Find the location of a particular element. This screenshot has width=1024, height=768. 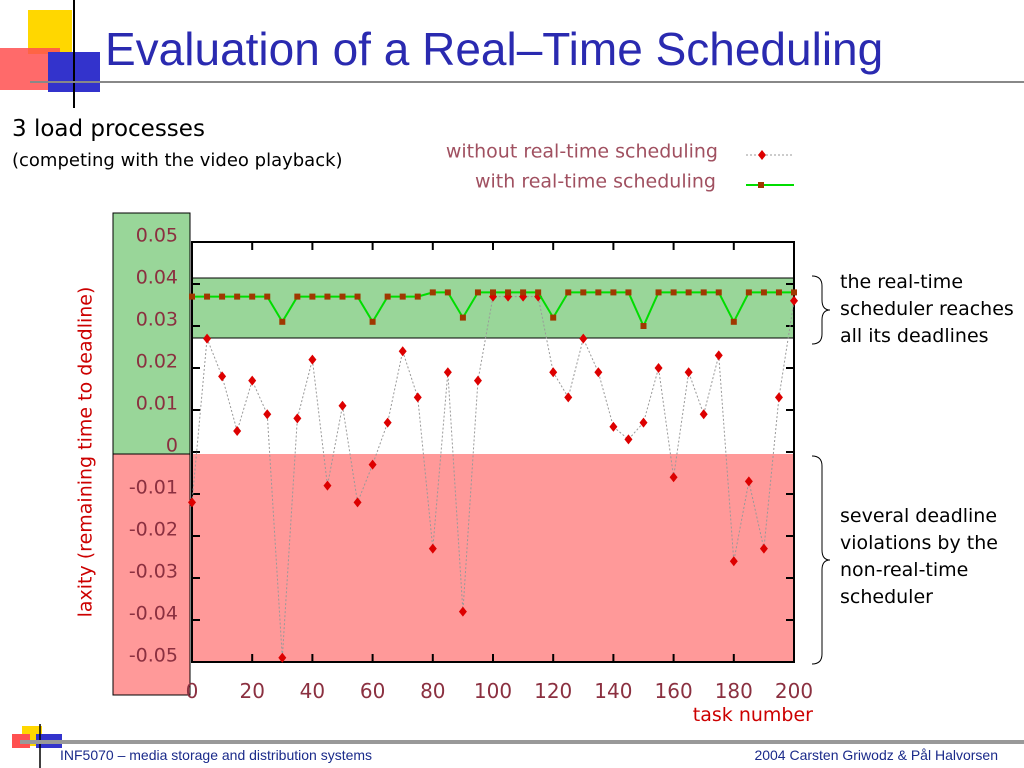

x-tick-label: 140 is located at coordinates (613, 691).